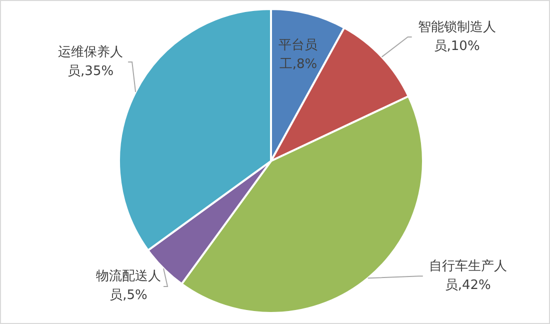 This screenshot has height=324, width=550. I want to click on slice-label: 平台员工,8%, so click(298, 55).